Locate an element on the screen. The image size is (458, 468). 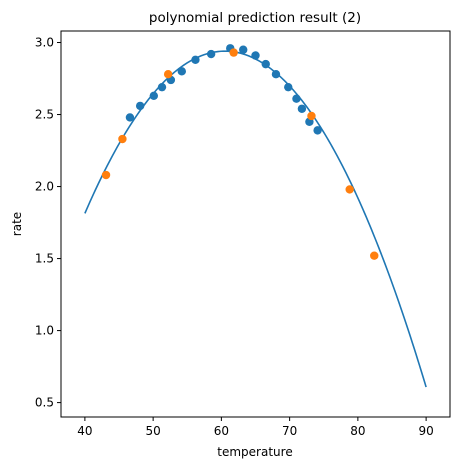
x-tick-label: 70 is located at coordinates (289, 431).